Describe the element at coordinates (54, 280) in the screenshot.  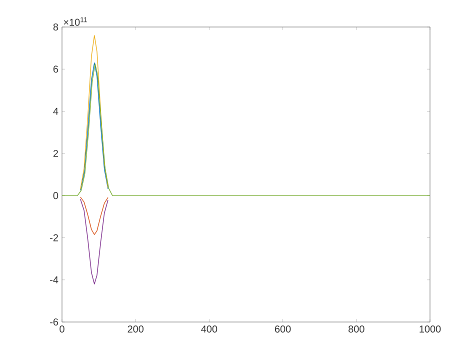
I see `y-tick-label: -4` at that location.